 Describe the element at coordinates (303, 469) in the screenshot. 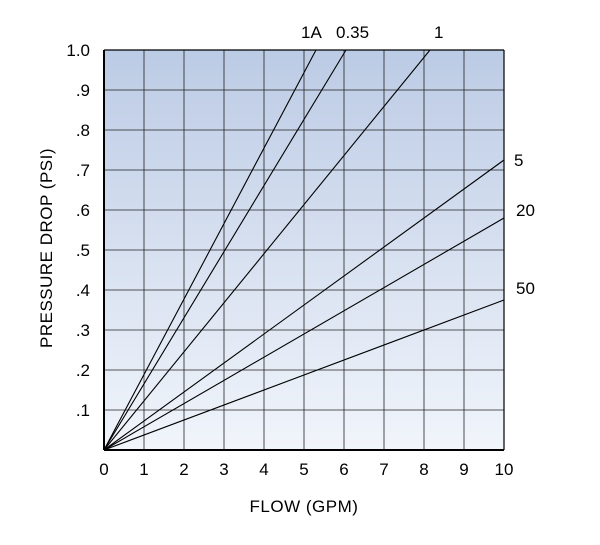

I see `x-tick-label: 5` at that location.